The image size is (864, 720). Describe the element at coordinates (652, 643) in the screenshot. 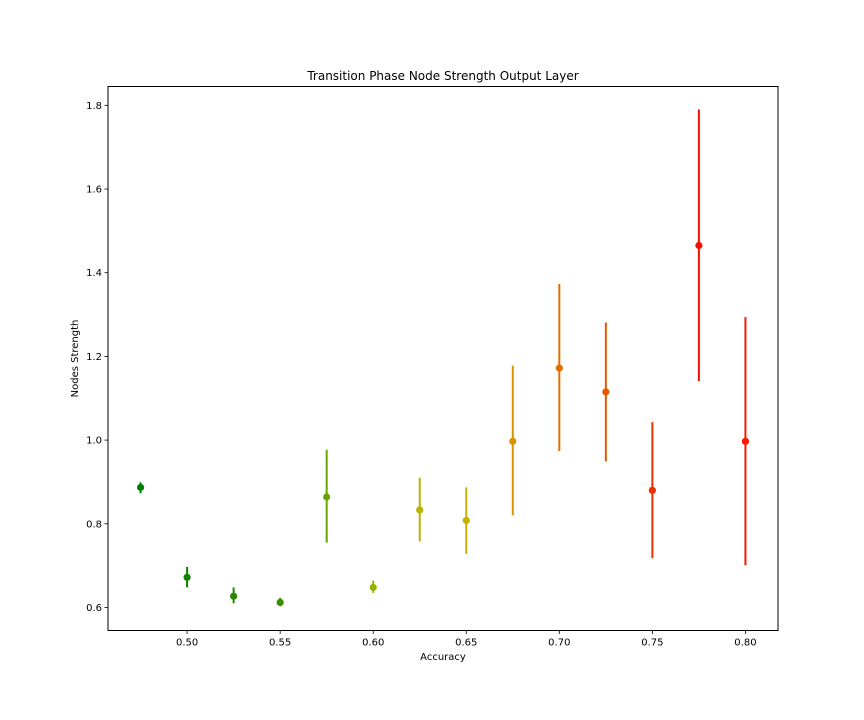

I see `x-tick-label-5: 0.75` at that location.